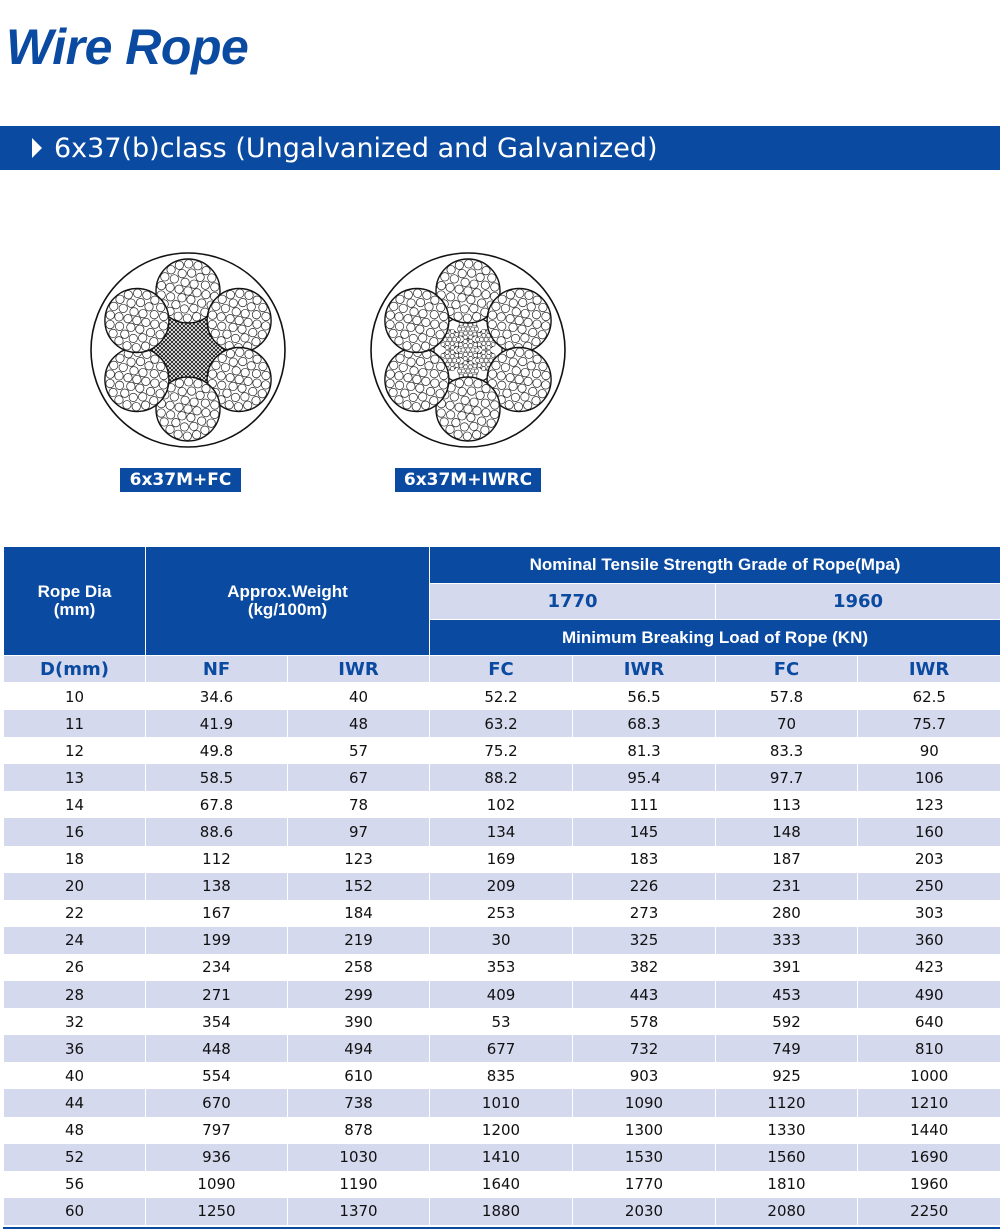  I want to click on rope-label-iwrc: 6x37M+IWRC, so click(468, 480).